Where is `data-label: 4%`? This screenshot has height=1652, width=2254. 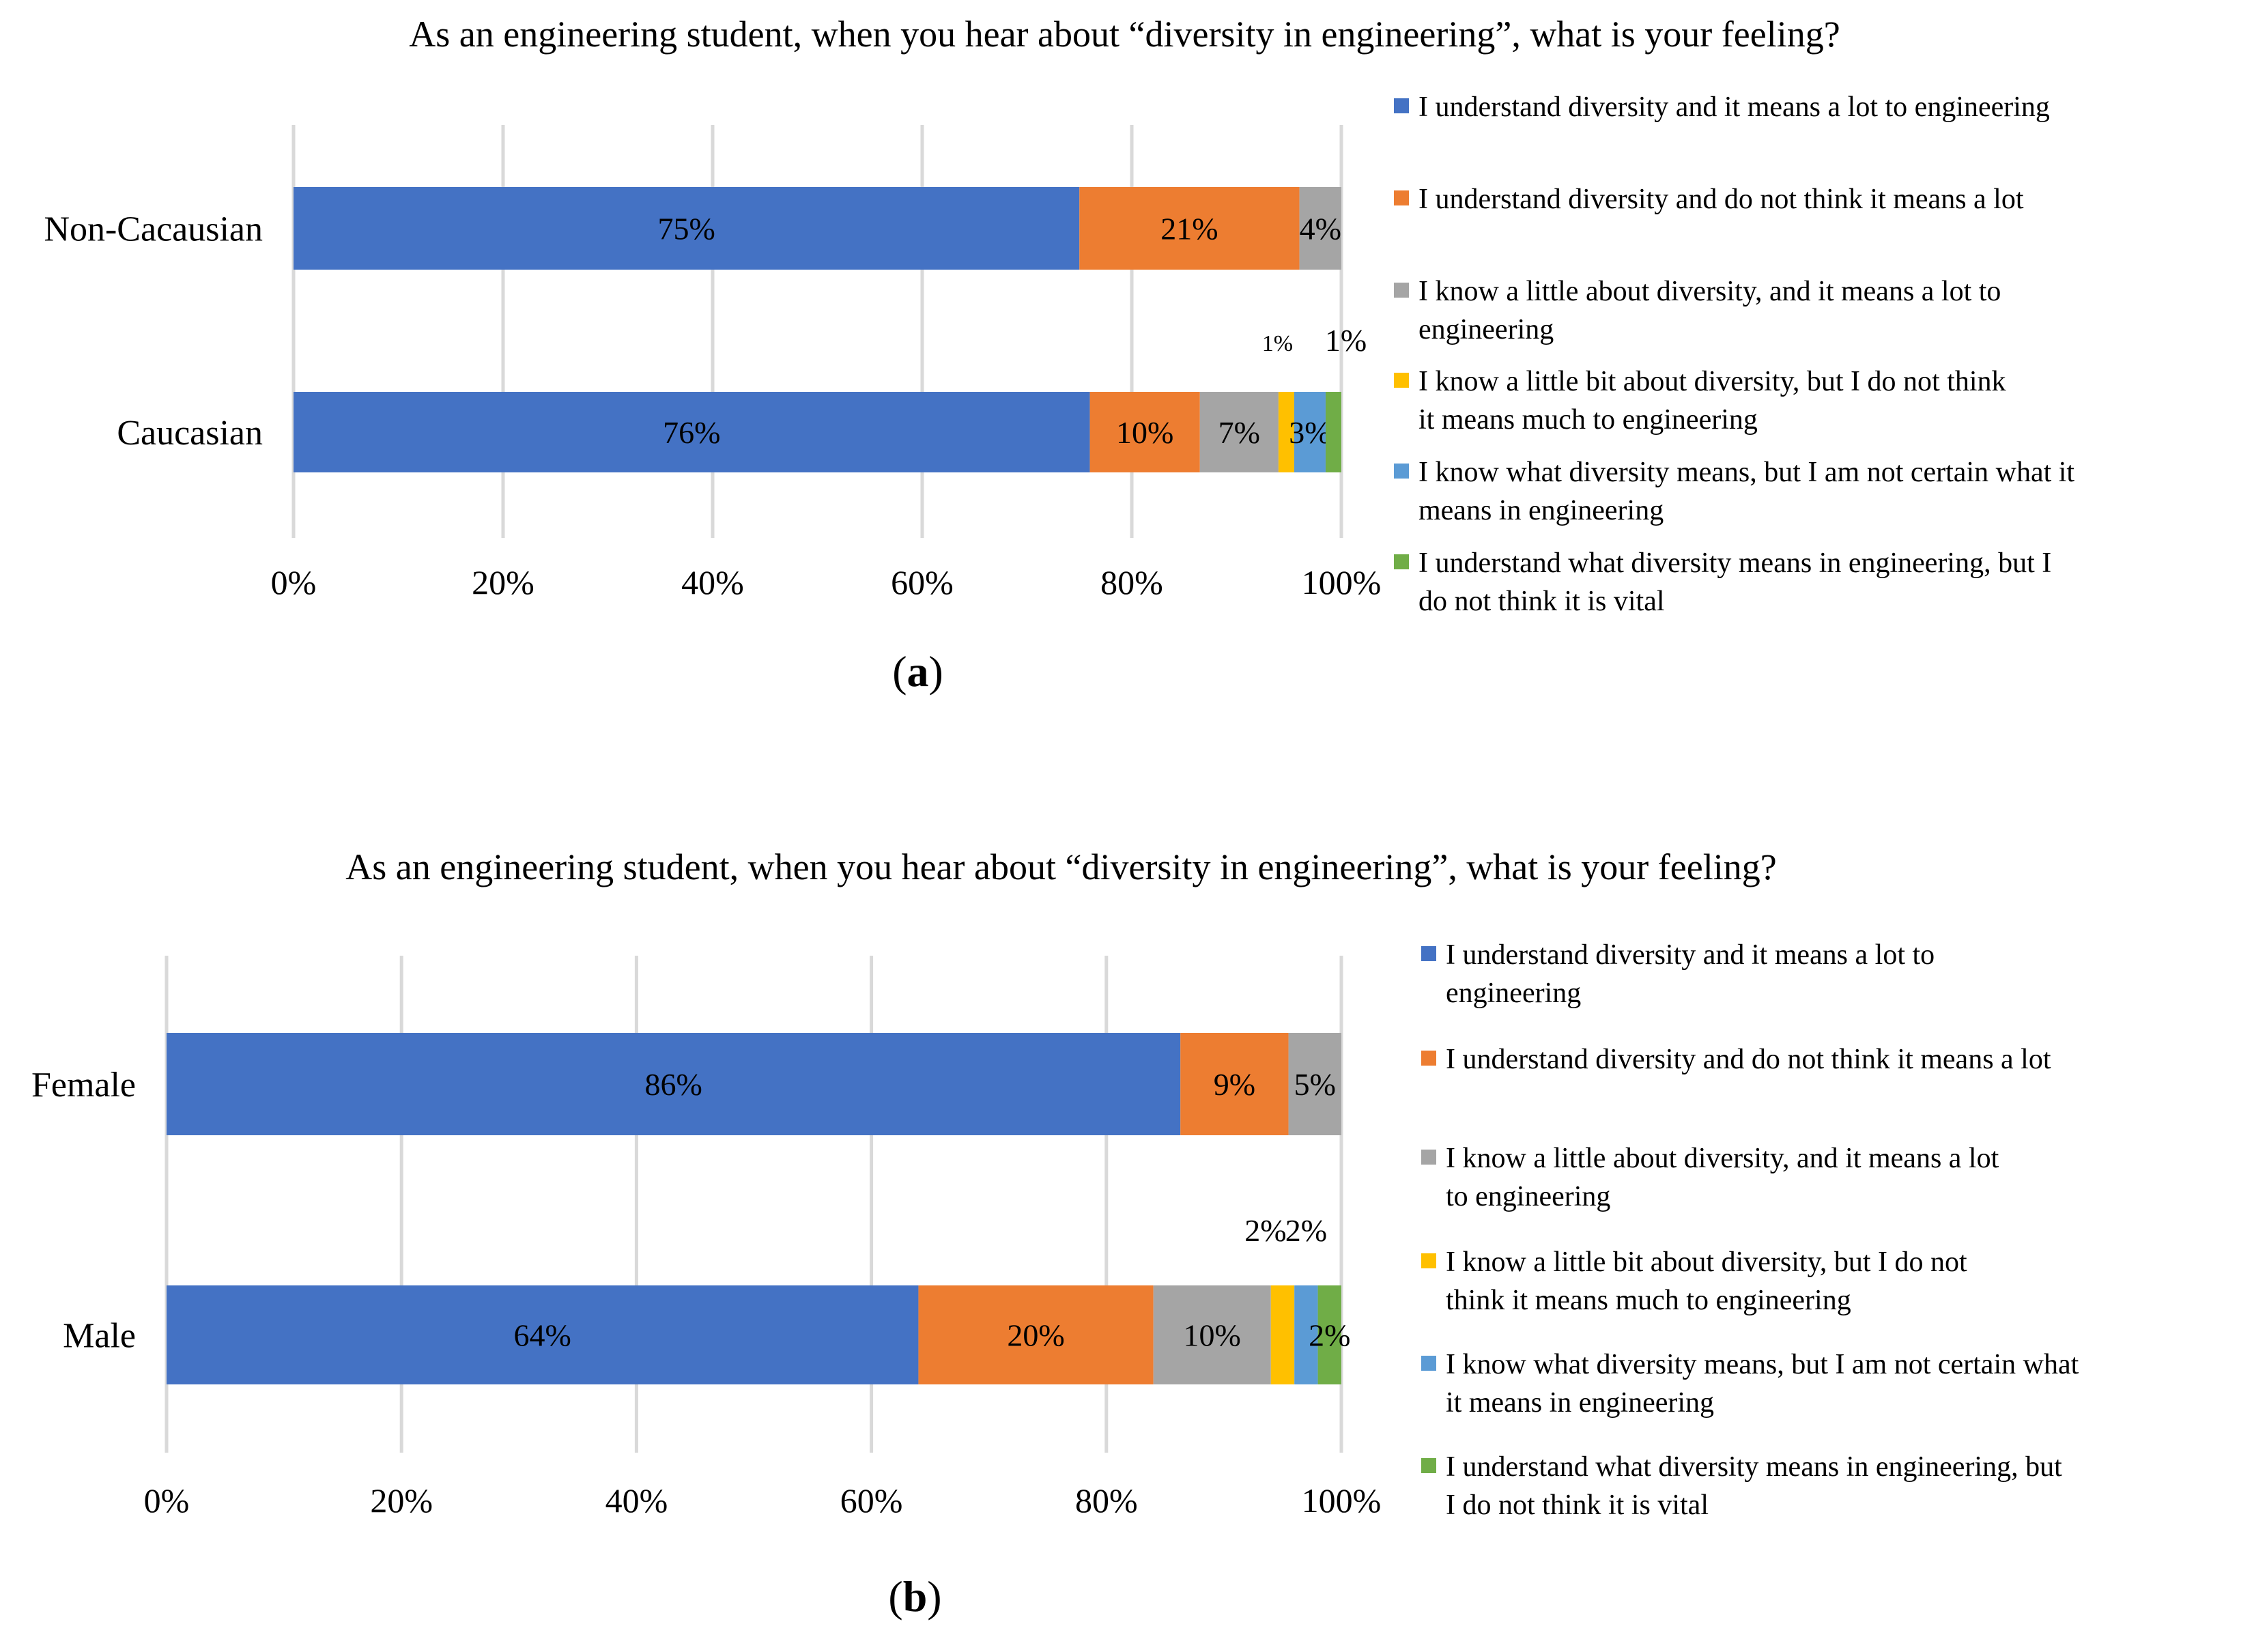
data-label: 4% is located at coordinates (1320, 229).